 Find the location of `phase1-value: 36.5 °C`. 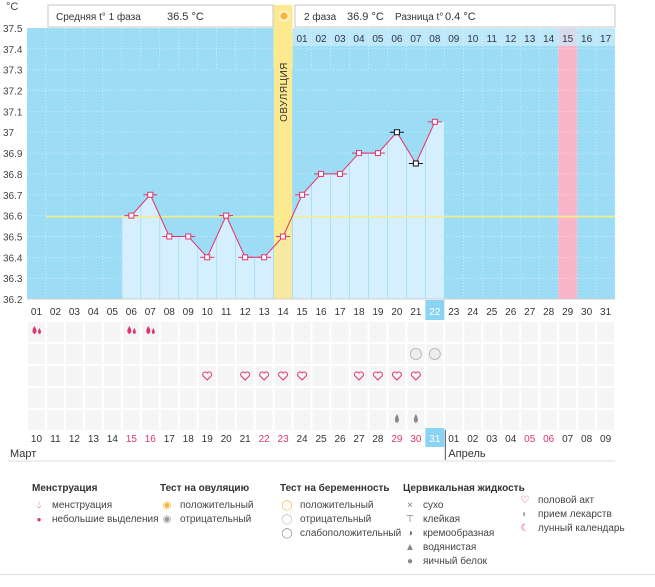

phase1-value: 36.5 °C is located at coordinates (185, 17).